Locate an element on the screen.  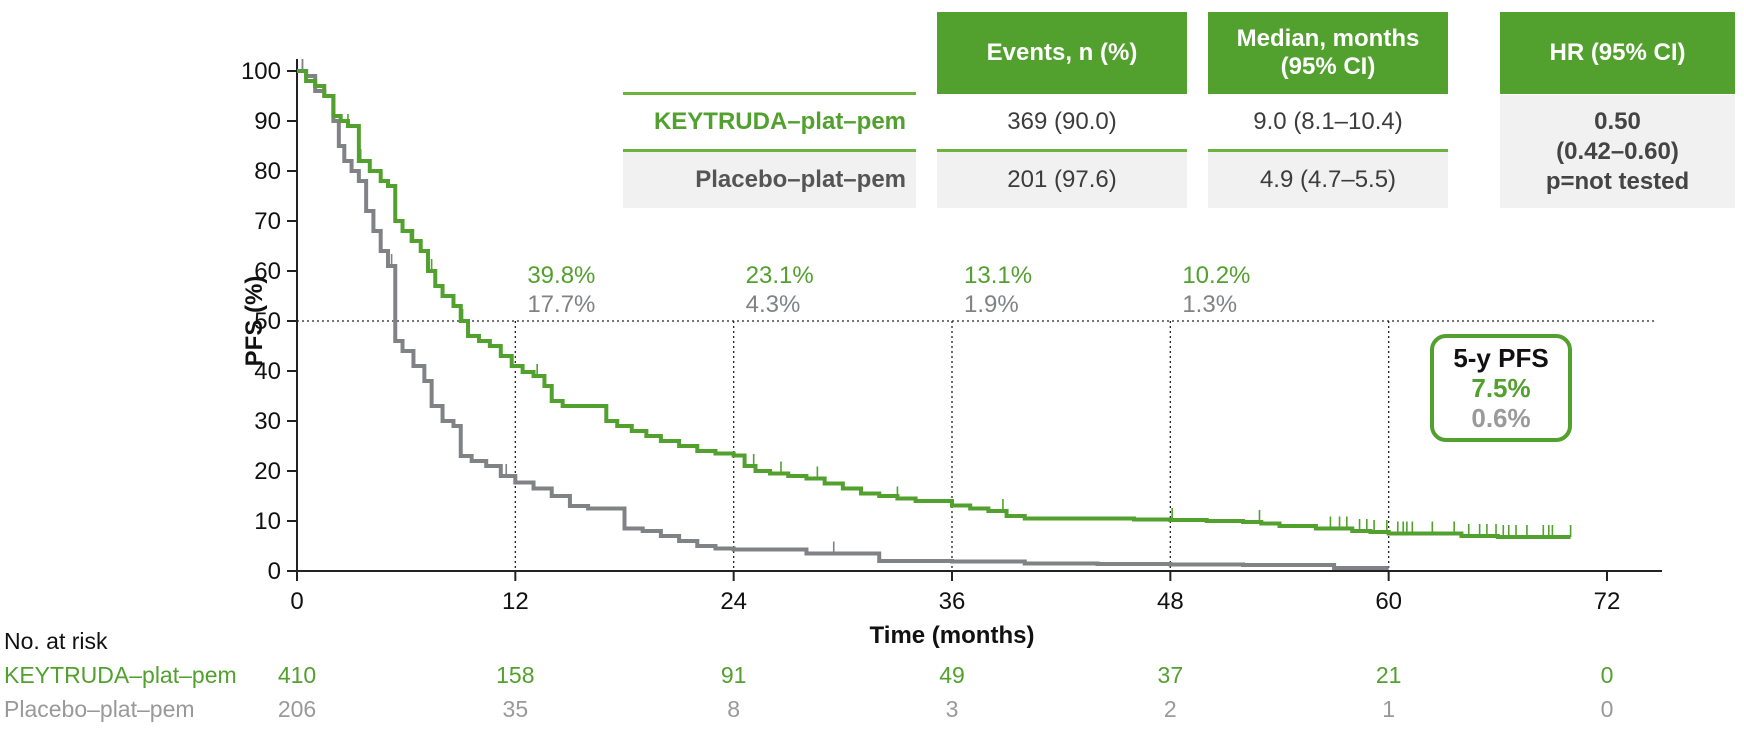
row-label-placebo: Placebo–plat–pem is located at coordinates (769, 180).